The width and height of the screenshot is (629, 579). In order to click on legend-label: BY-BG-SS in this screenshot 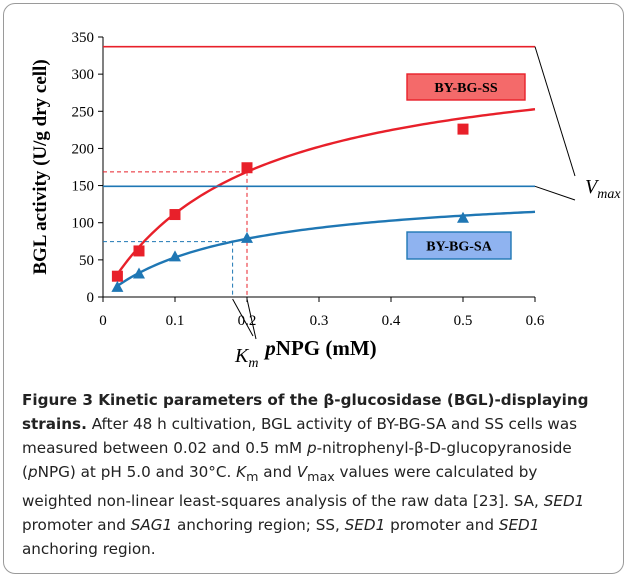, I will do `click(466, 88)`.